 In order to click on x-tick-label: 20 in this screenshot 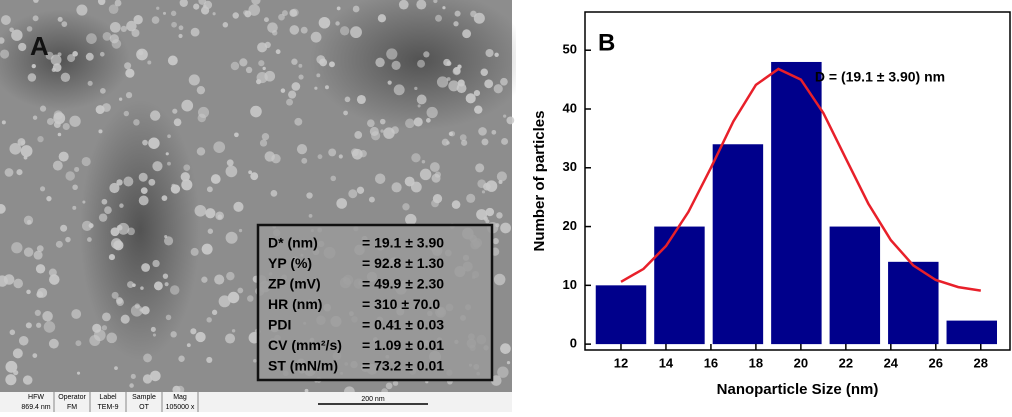, I will do `click(801, 362)`.